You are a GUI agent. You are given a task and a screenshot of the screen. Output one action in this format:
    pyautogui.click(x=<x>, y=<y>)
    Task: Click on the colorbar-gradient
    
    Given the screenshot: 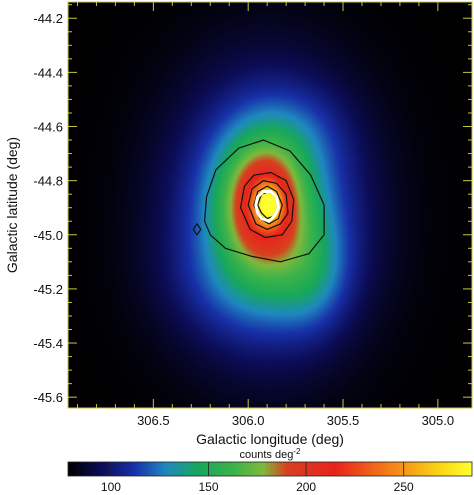 What is the action you would take?
    pyautogui.click(x=270, y=469)
    